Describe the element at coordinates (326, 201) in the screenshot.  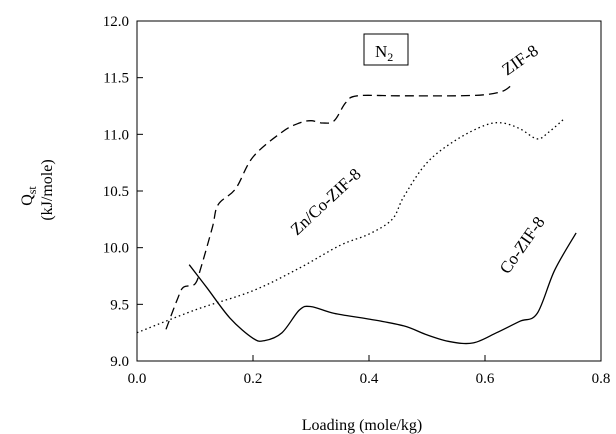
I see `series-label-znco-zif8: Zn/Co-ZIF-8` at that location.